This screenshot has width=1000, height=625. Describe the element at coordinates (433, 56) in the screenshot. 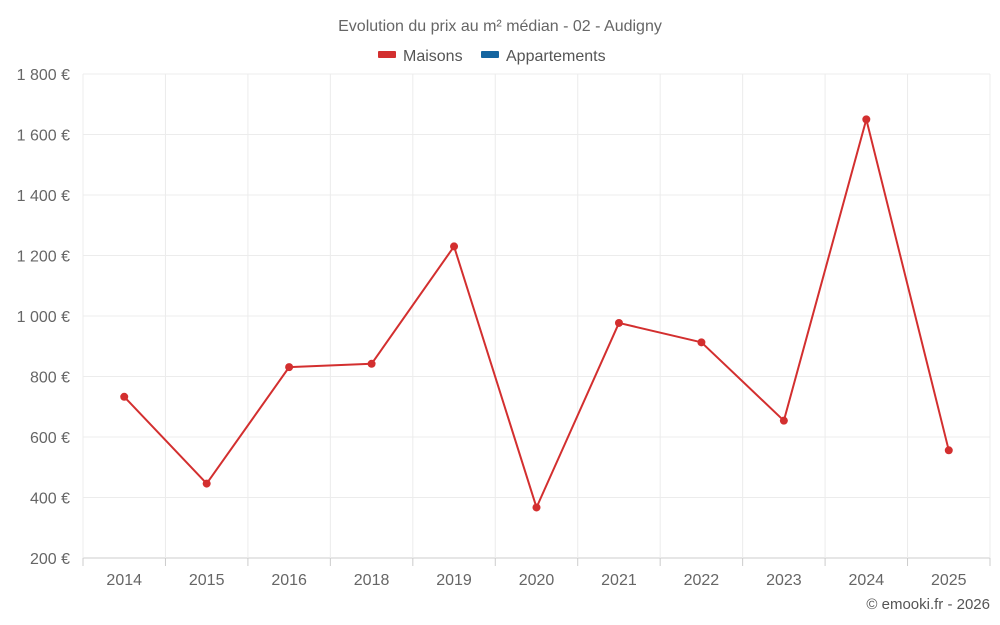

I see `legend-label-maisons: Maisons` at that location.